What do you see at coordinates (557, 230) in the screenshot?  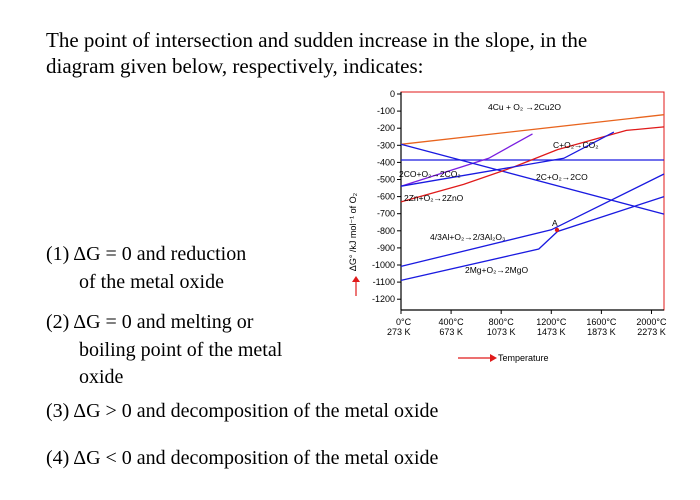 I see `intersection-point` at bounding box center [557, 230].